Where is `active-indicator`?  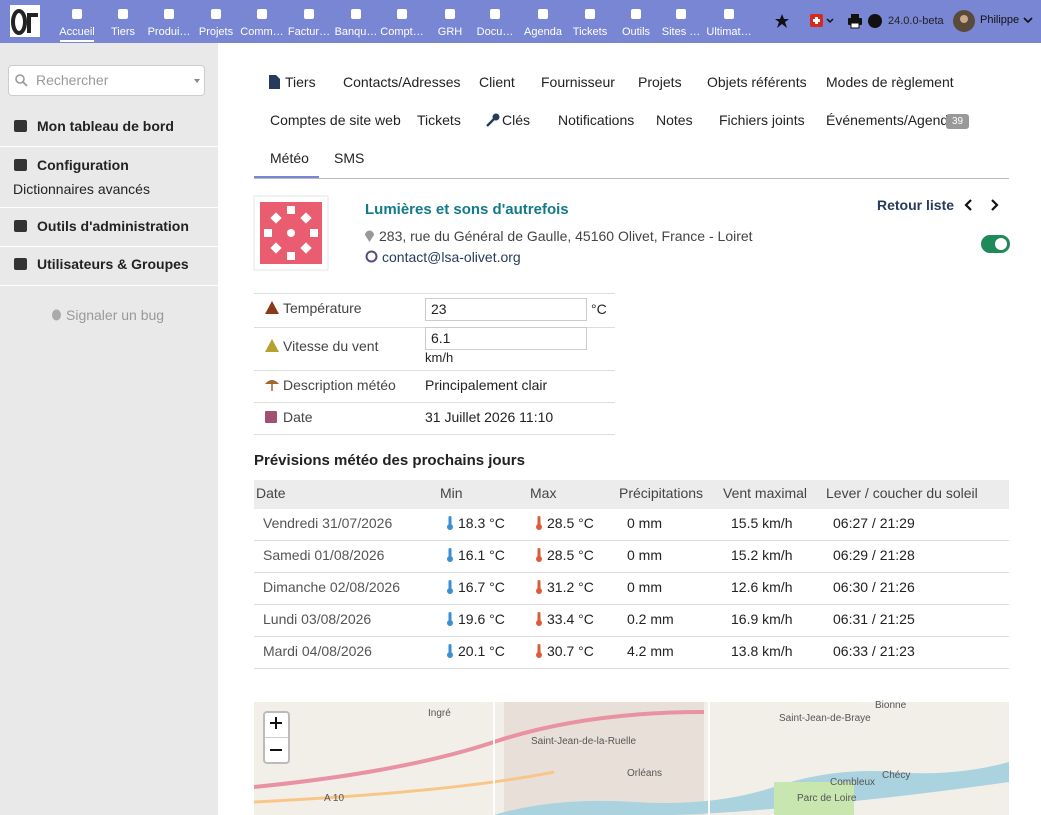 active-indicator is located at coordinates (77, 41).